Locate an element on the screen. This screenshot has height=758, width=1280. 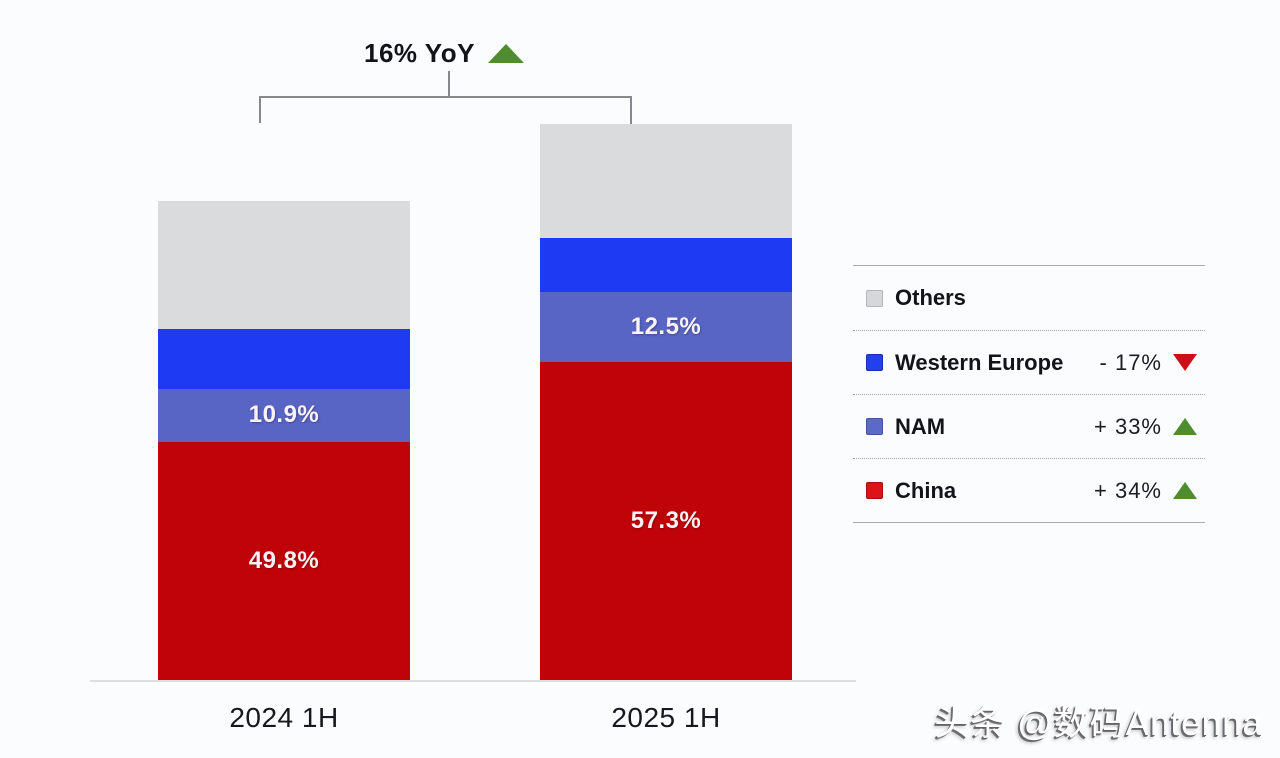
nam-swatch-icon is located at coordinates (874, 426).